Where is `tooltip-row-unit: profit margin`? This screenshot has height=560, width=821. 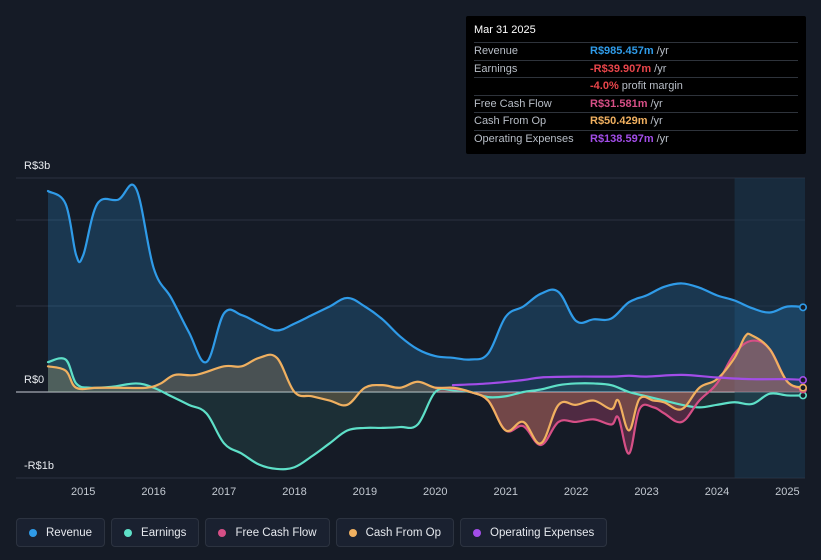 tooltip-row-unit: profit margin is located at coordinates (652, 86).